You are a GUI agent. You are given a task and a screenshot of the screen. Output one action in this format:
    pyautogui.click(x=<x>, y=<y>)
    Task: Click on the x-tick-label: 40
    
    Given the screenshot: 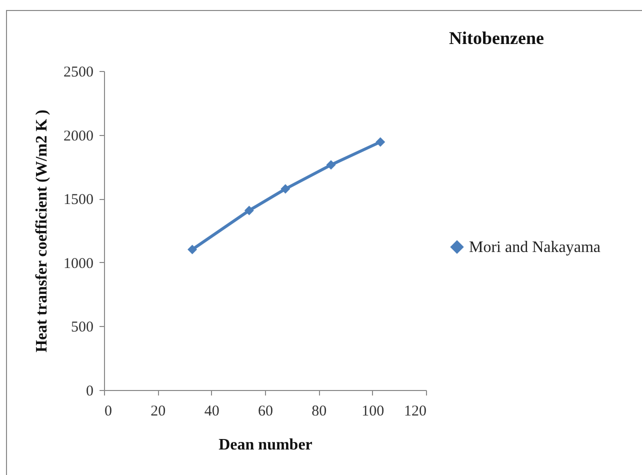 What is the action you would take?
    pyautogui.click(x=212, y=412)
    